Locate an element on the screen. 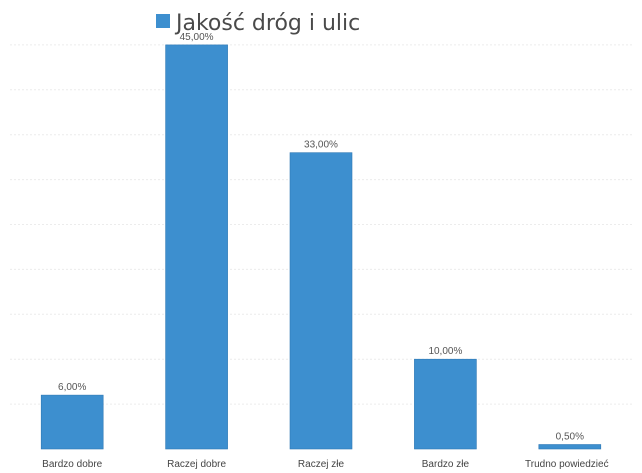 Image resolution: width=642 pixels, height=473 pixels. x-tick-label: Bardzo dobre is located at coordinates (72, 464).